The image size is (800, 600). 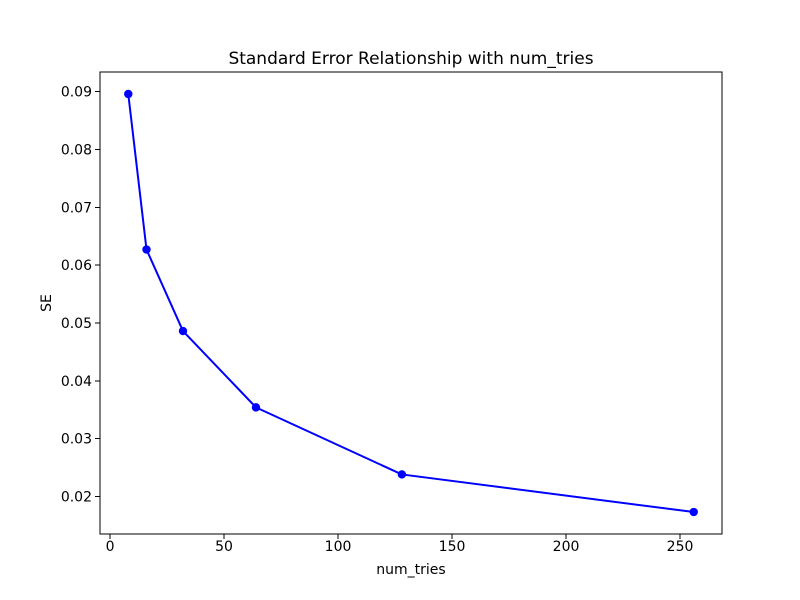 I want to click on x-tick-label: 50, so click(x=224, y=547).